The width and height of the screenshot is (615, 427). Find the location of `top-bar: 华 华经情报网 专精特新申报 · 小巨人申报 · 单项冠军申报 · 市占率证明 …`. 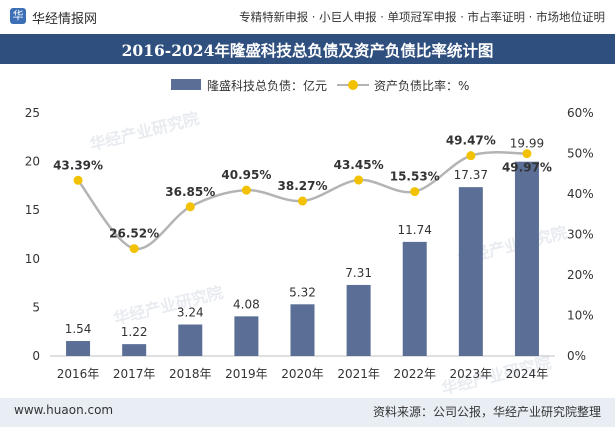

top-bar: 华 华经情报网 专精特新申报 · 小巨人申报 · 单项冠军申报 · 市占率证明 … is located at coordinates (307, 17).